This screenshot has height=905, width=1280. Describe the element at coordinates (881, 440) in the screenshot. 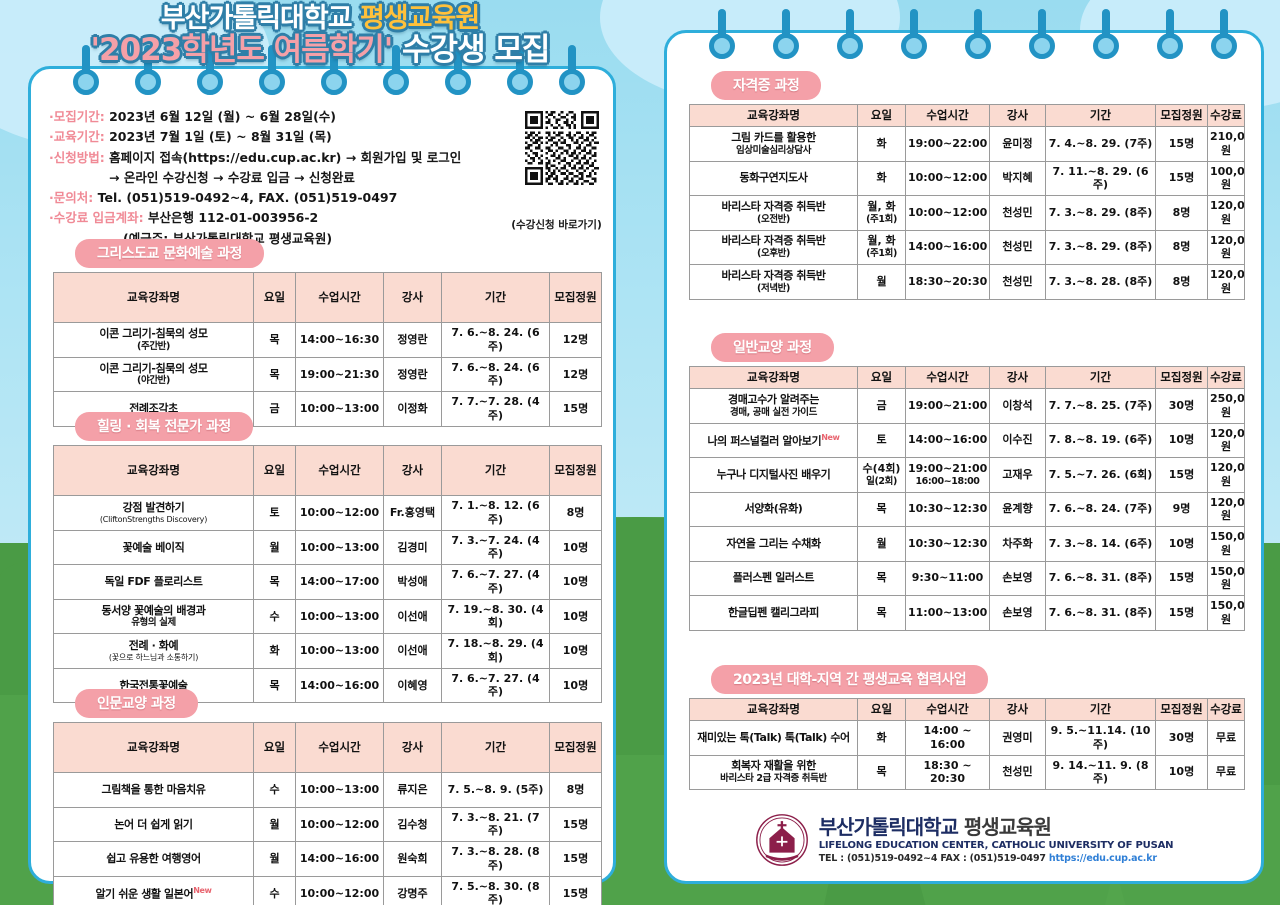

I see `cell-day: 토` at that location.